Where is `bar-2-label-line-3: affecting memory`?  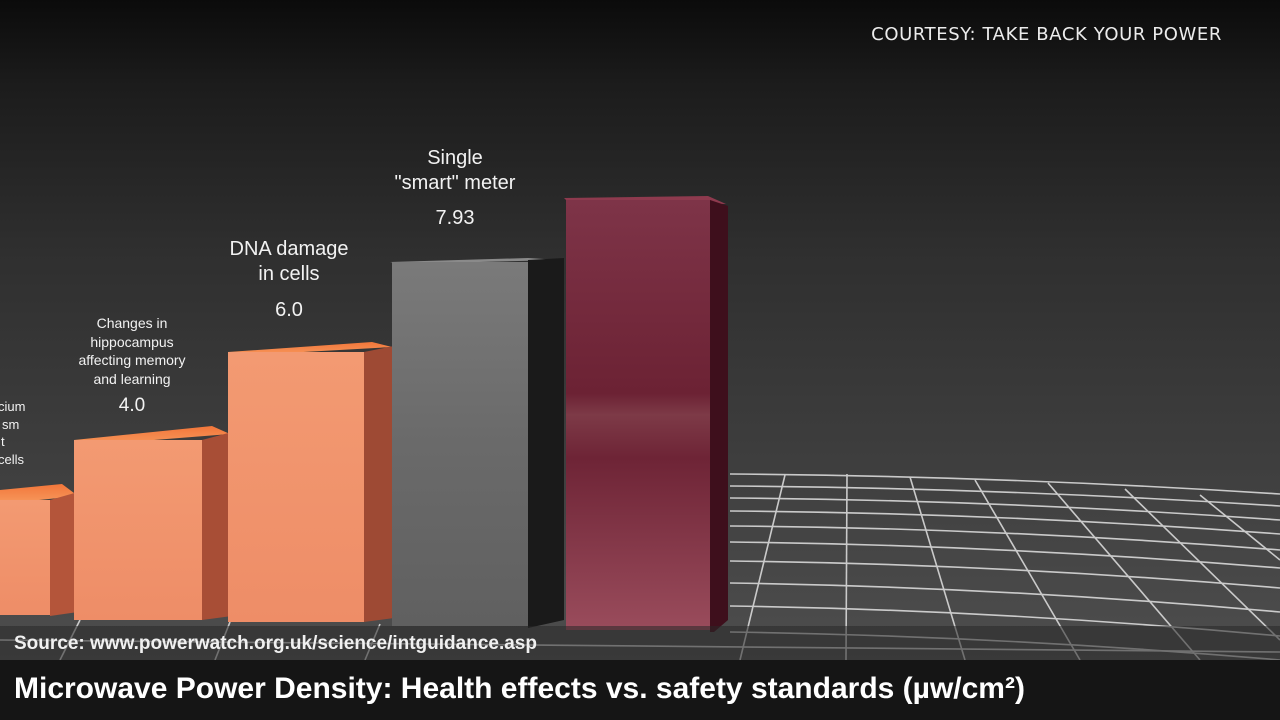
bar-2-label-line-3: affecting memory is located at coordinates (132, 360).